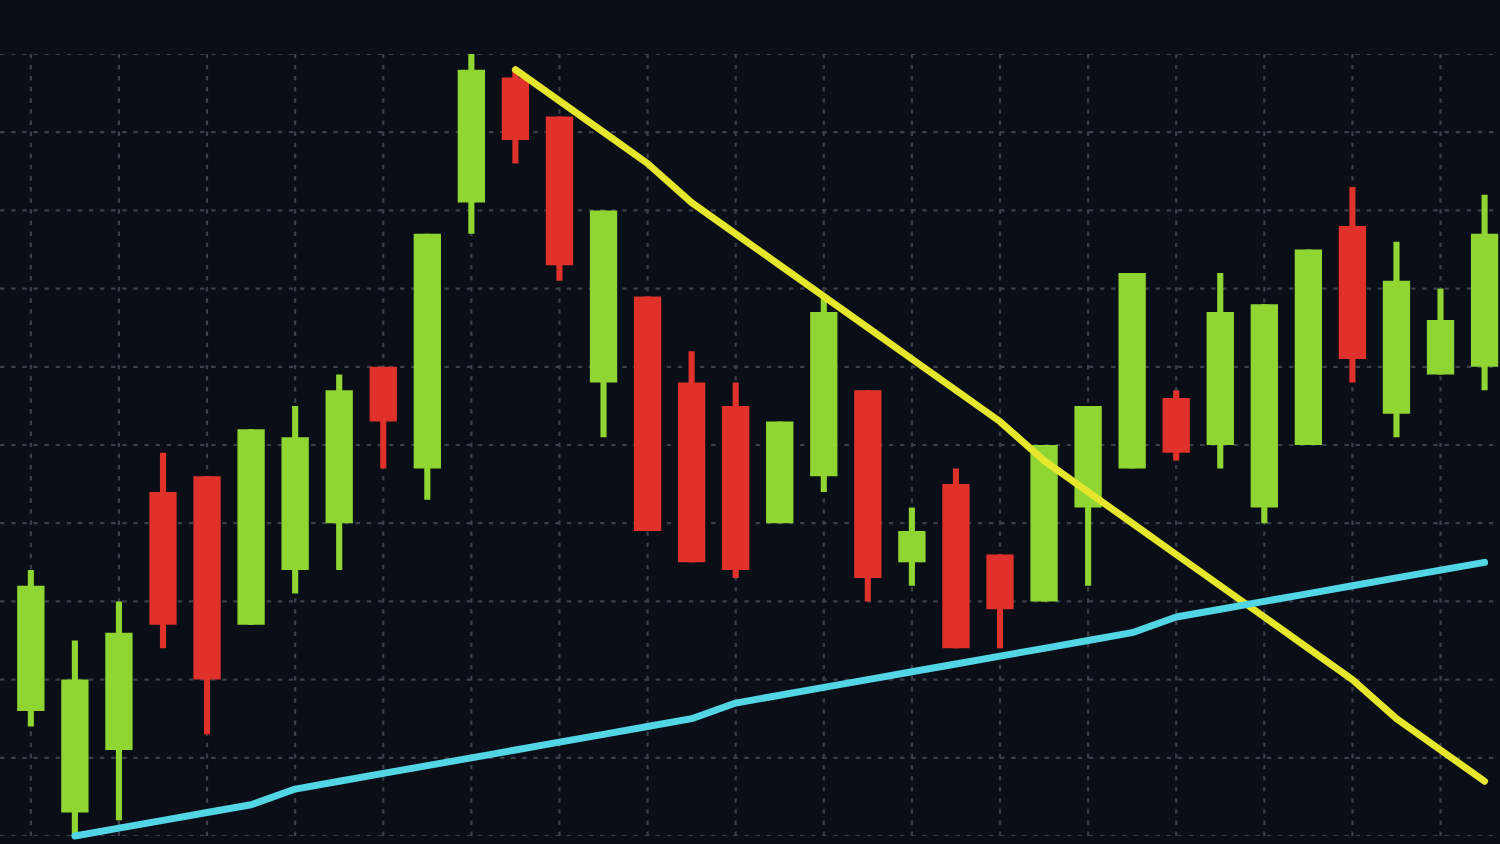  I want to click on candlestick, so click(912, 546).